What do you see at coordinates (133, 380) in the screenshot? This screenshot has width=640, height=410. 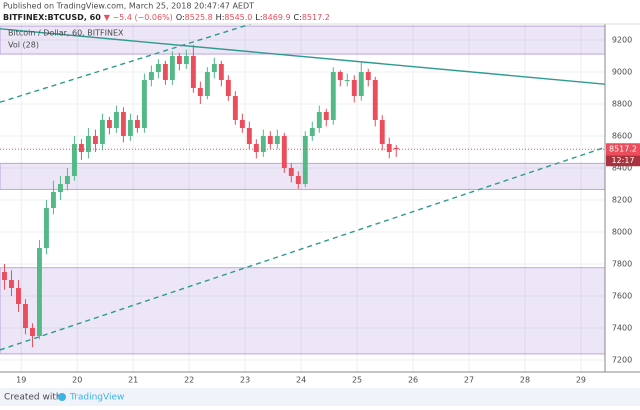 I see `x-tick-label: 21` at bounding box center [133, 380].